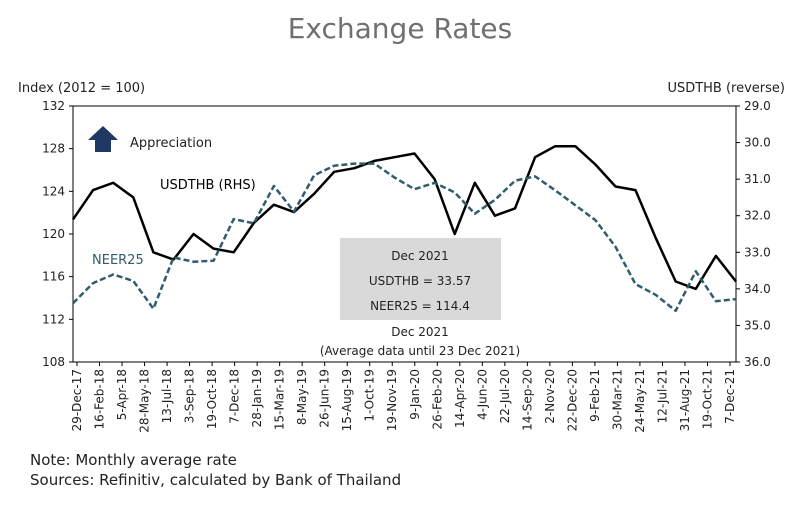  I want to click on right-tick-label: 35.0, so click(757, 325).